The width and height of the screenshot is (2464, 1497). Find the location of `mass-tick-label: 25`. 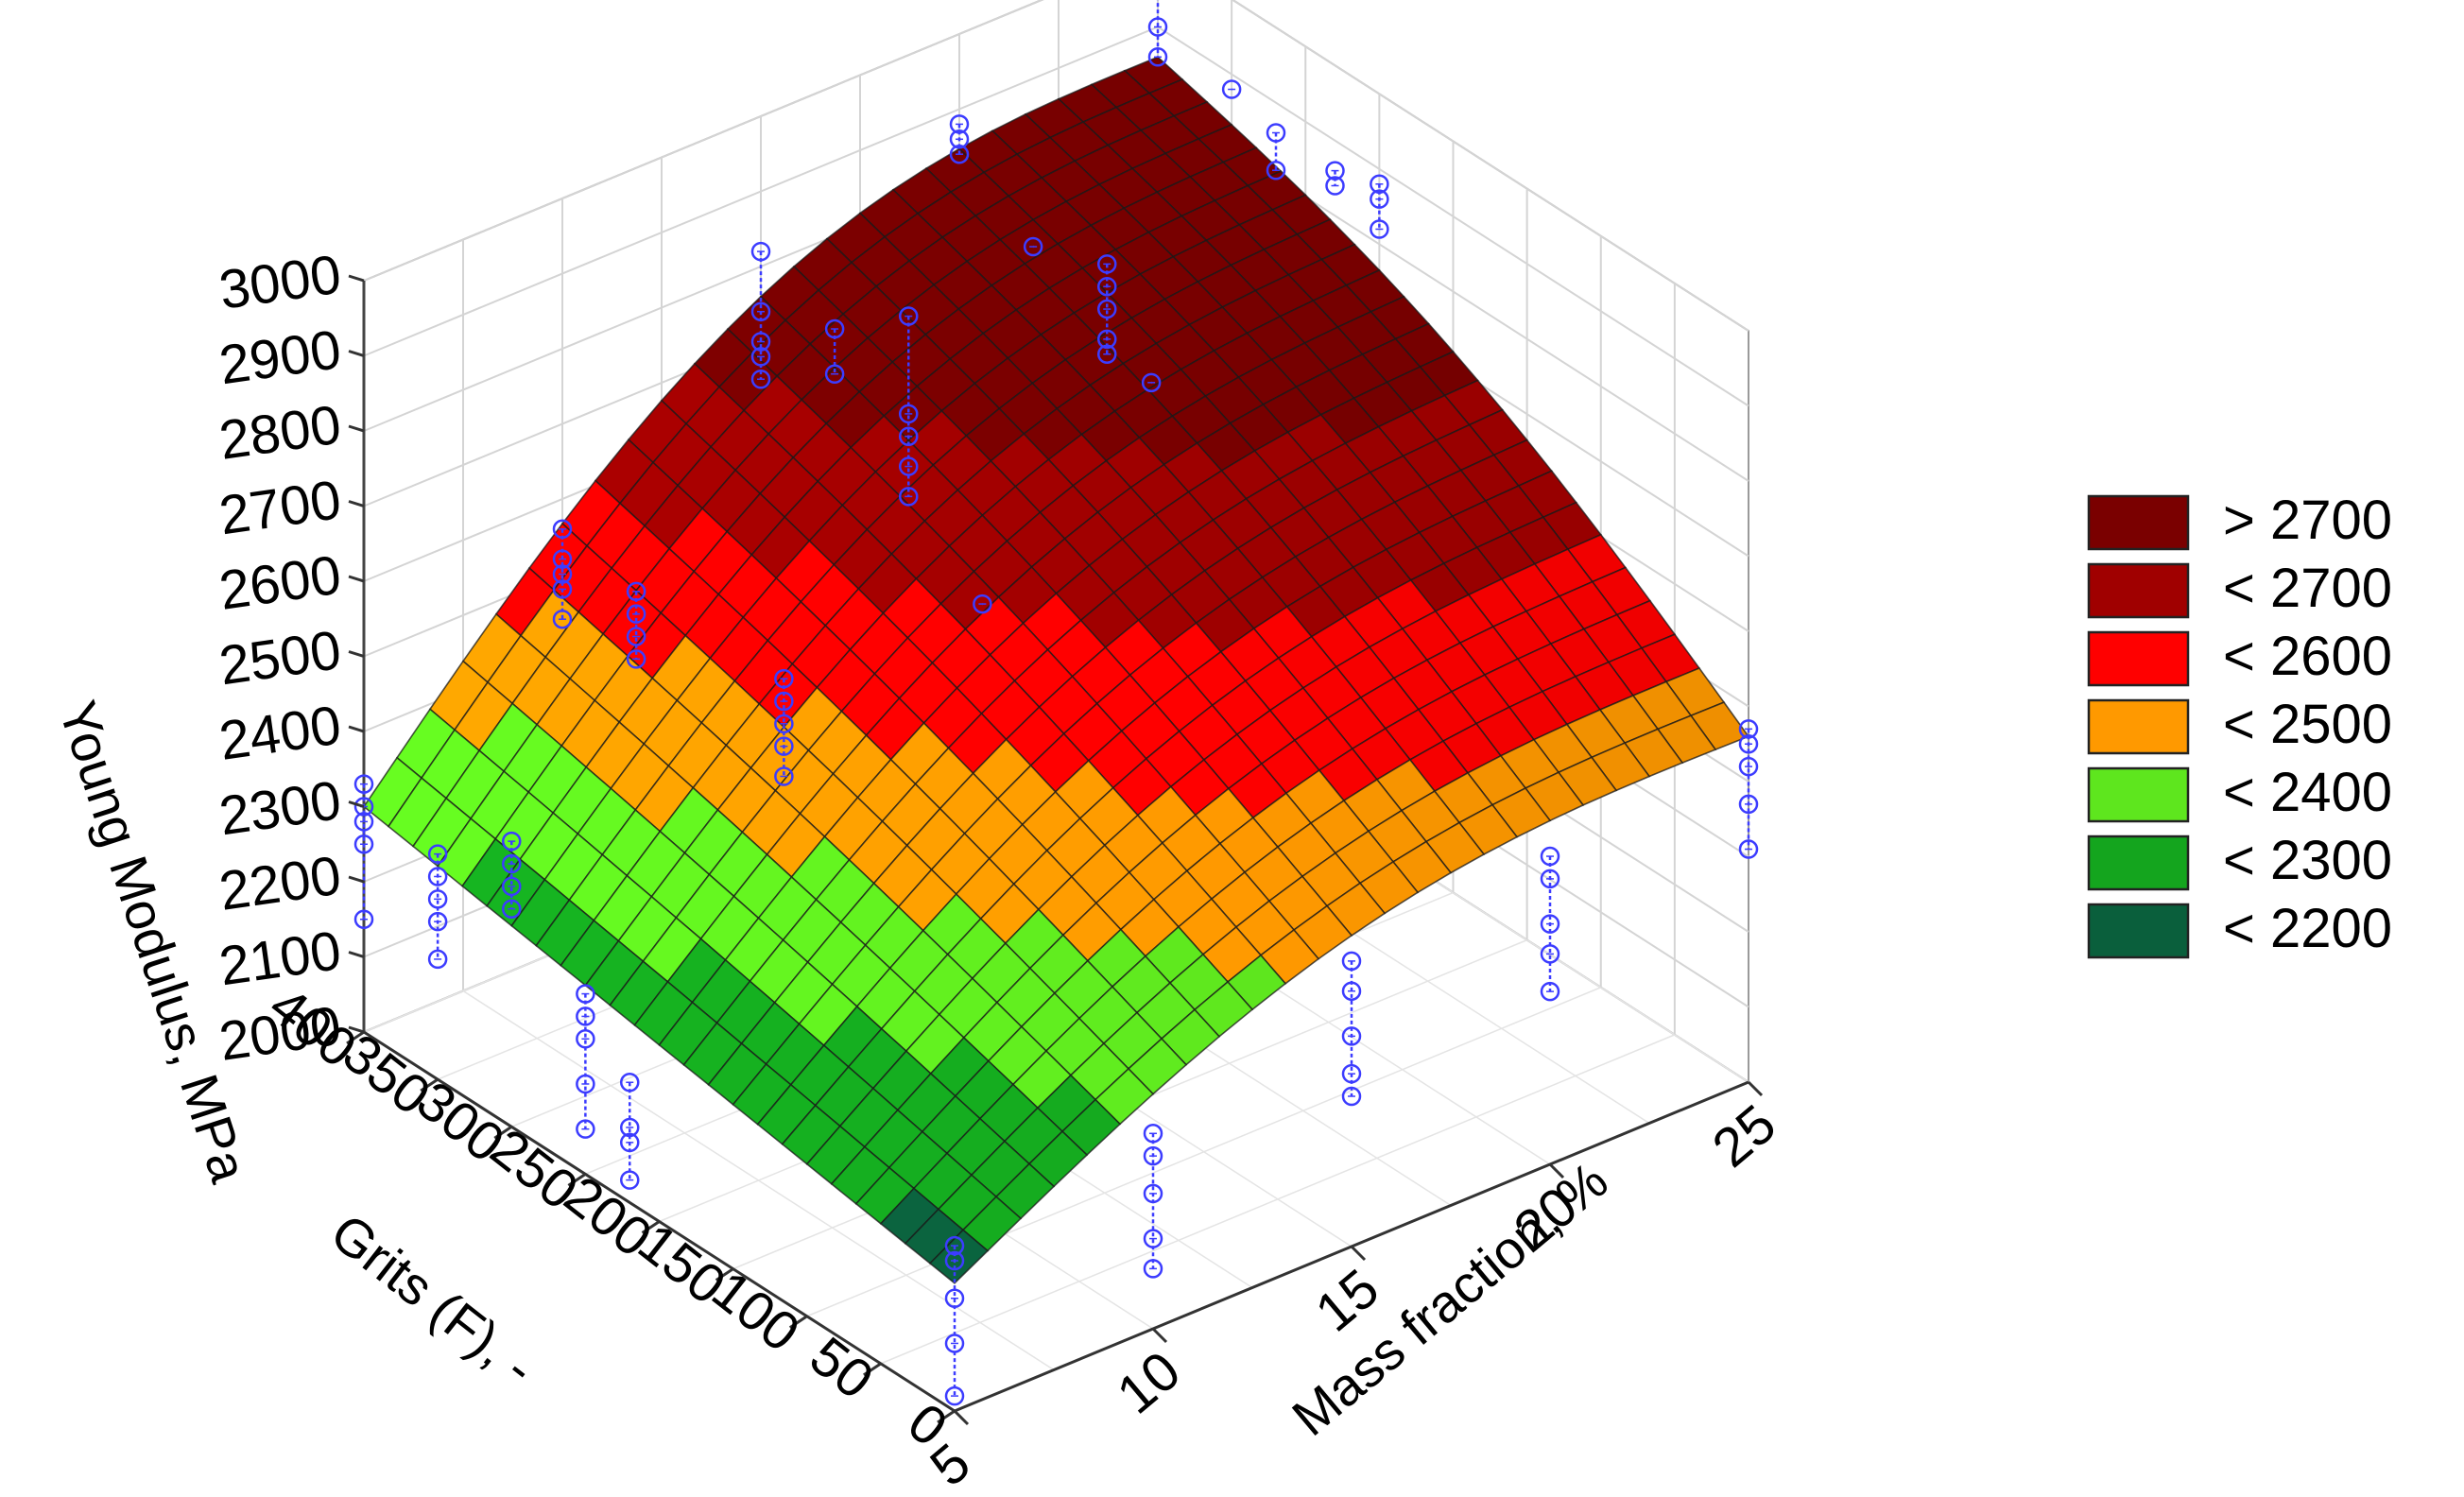

mass-tick-label: 25 is located at coordinates (1744, 1136).